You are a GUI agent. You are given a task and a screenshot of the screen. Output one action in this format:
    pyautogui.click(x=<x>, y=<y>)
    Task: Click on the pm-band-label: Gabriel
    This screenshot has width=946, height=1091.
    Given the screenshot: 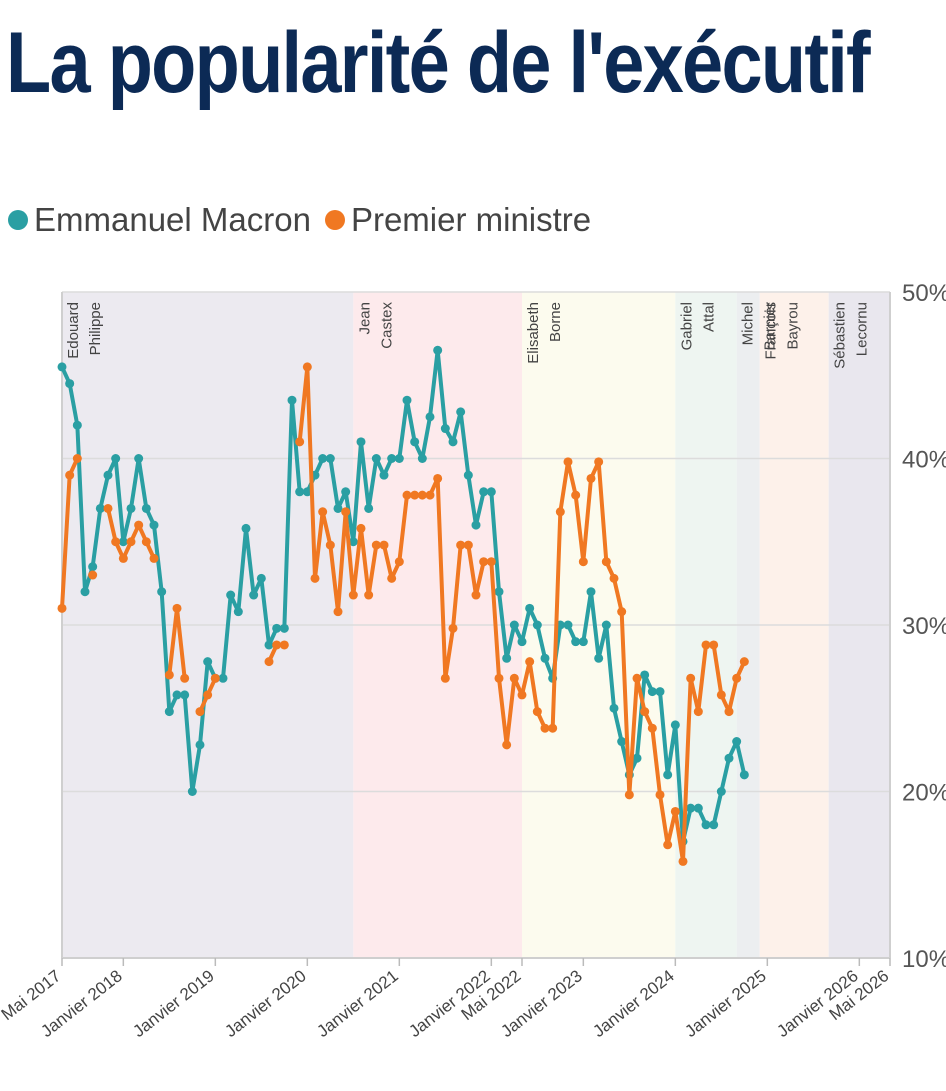 What is the action you would take?
    pyautogui.click(x=686, y=326)
    